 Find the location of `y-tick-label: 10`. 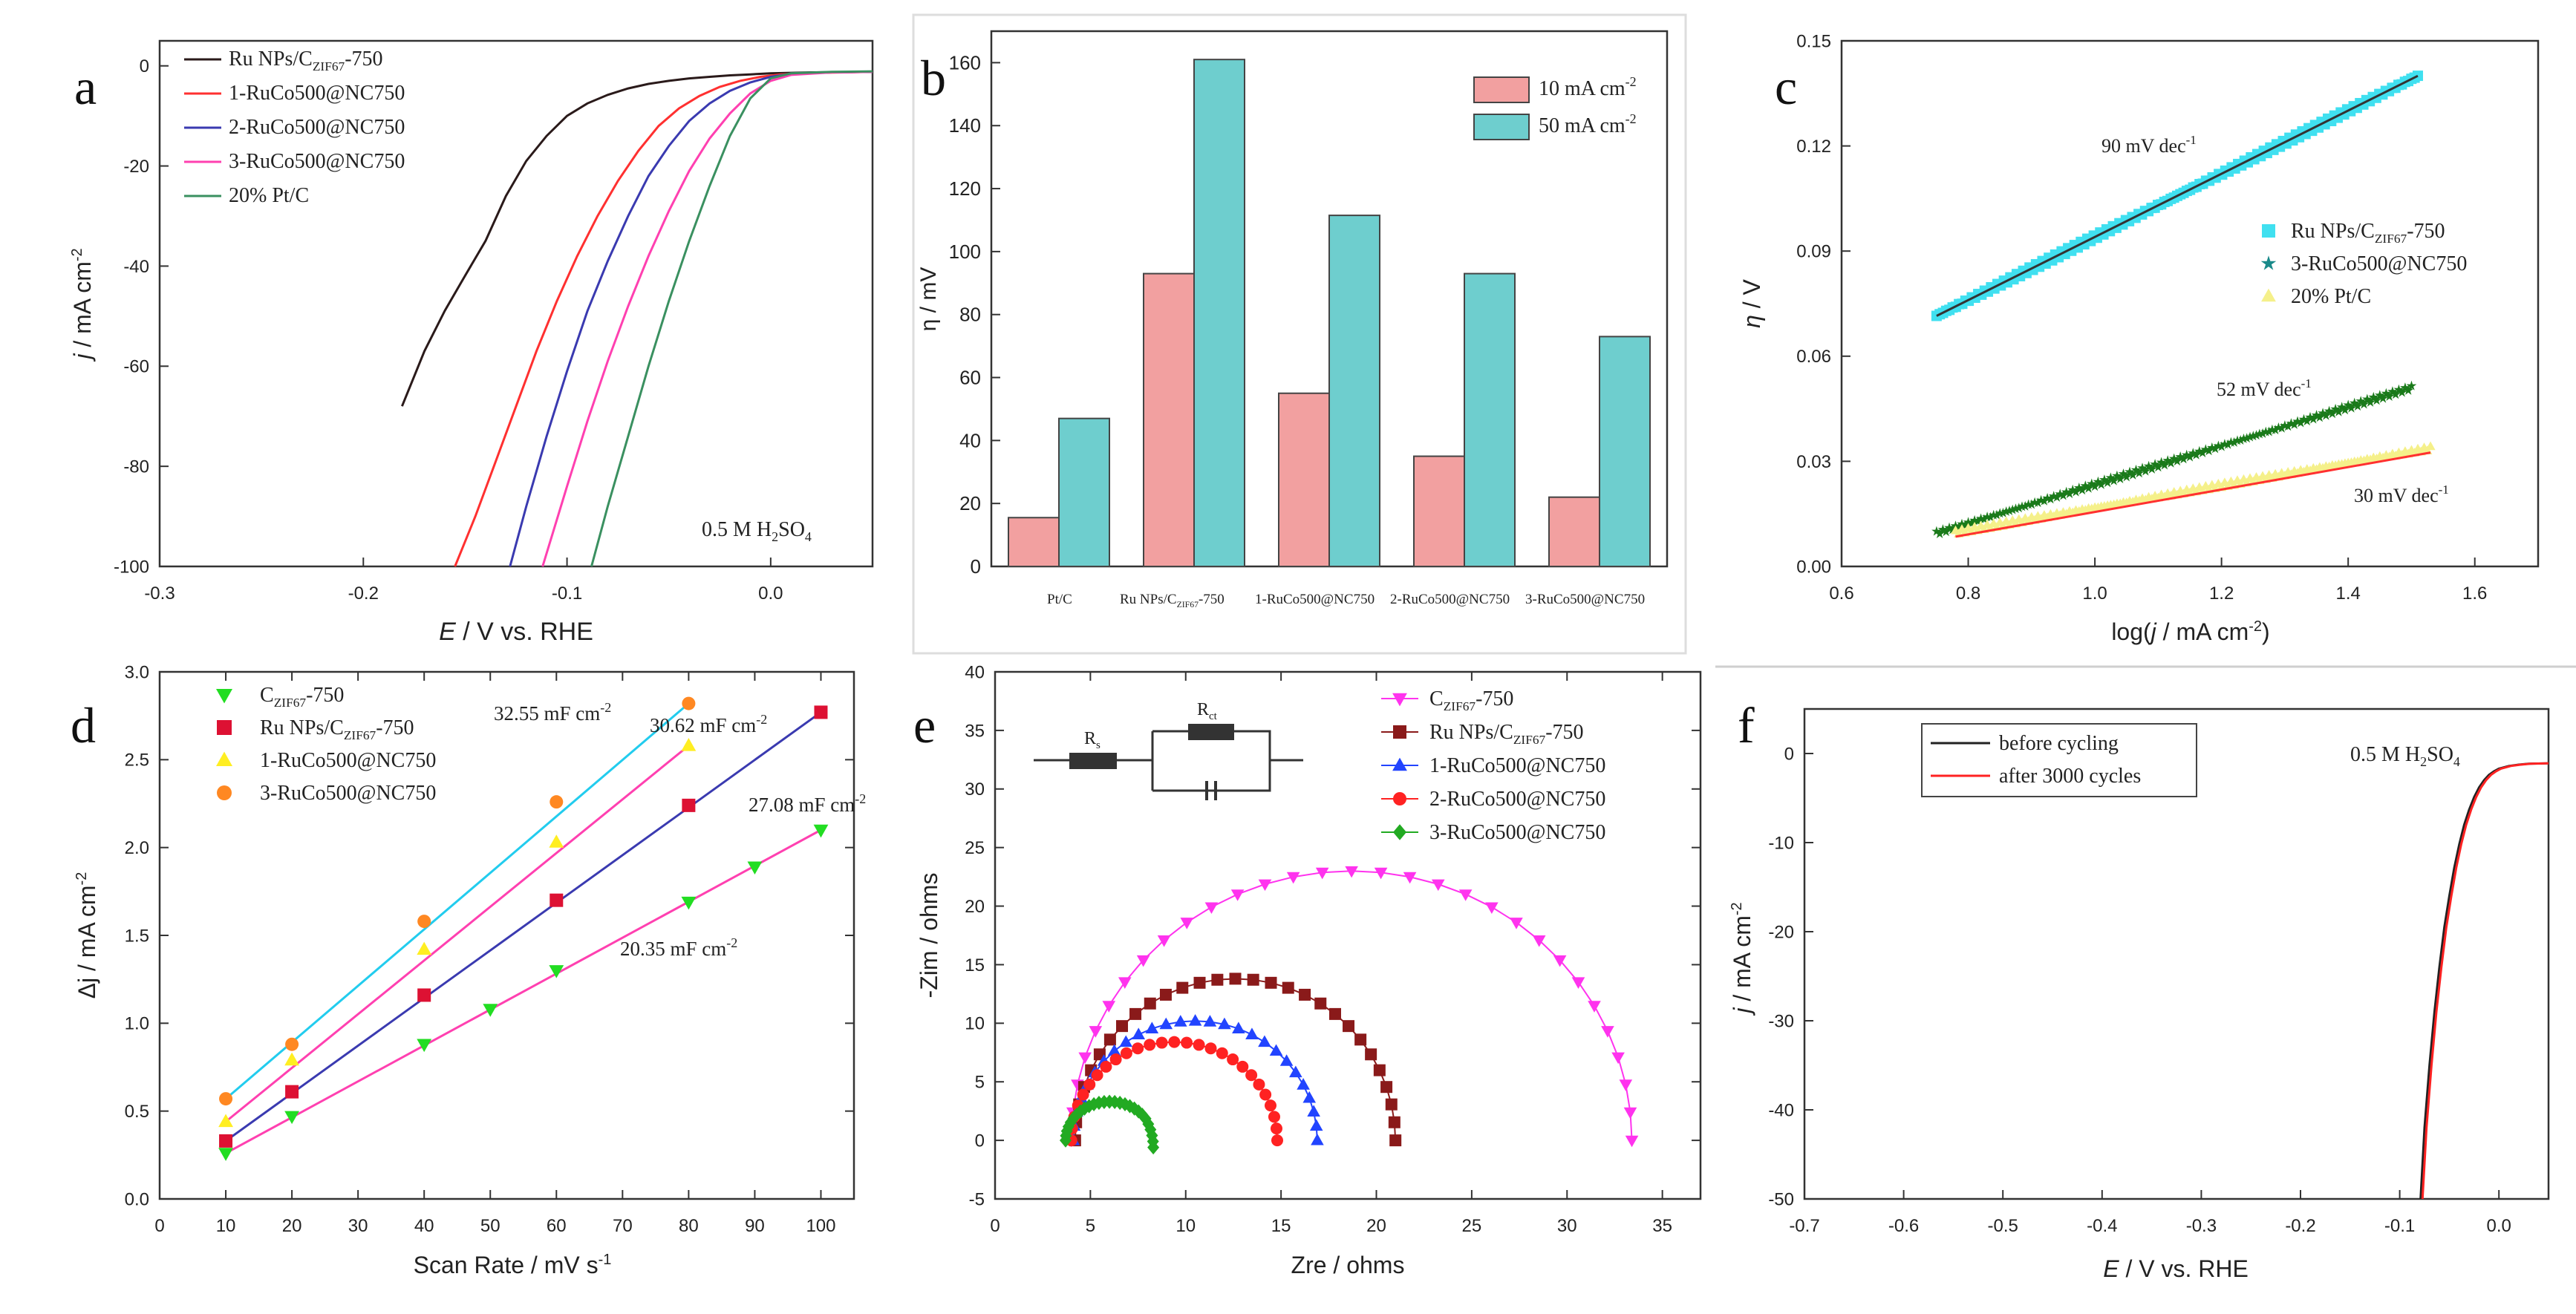

y-tick-label: 10 is located at coordinates (975, 1024).